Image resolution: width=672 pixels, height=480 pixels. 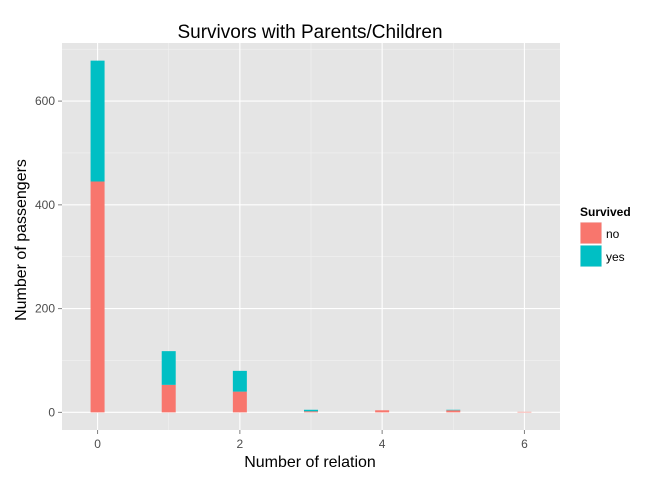 What do you see at coordinates (21, 240) in the screenshot?
I see `y-axis-title: Number of passengers` at bounding box center [21, 240].